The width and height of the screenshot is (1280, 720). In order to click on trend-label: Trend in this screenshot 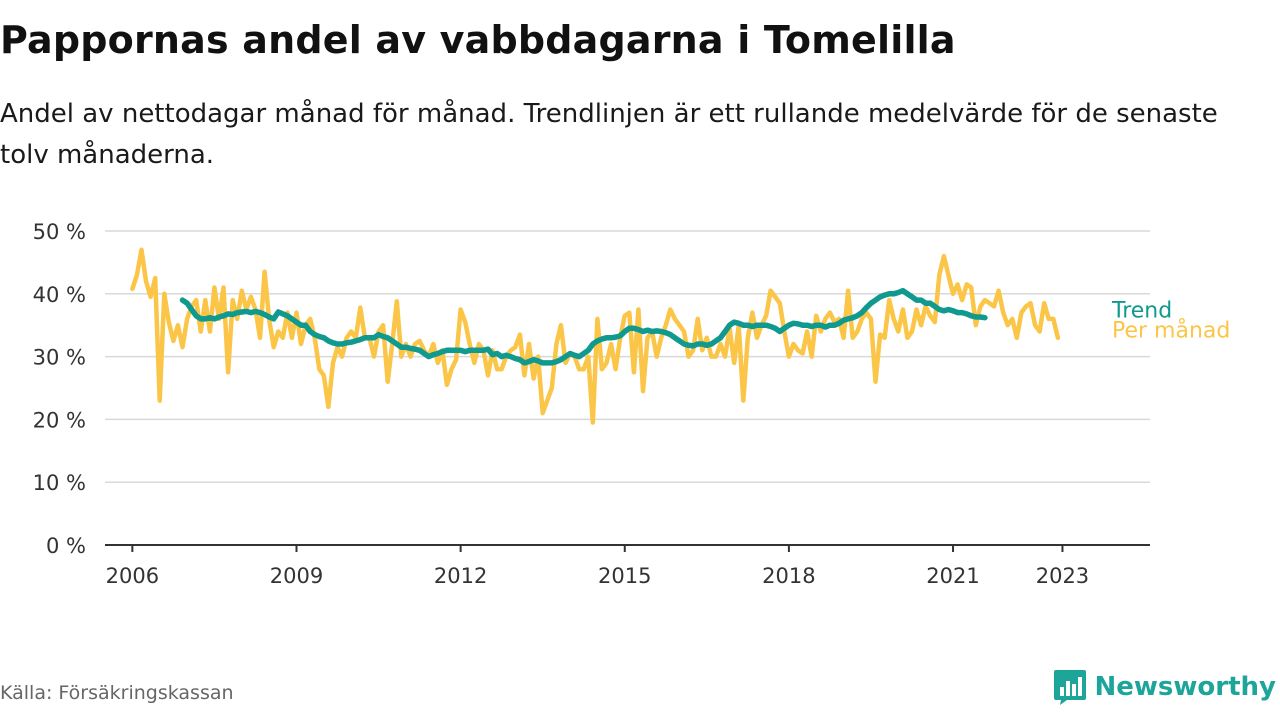, I will do `click(1141, 311)`.